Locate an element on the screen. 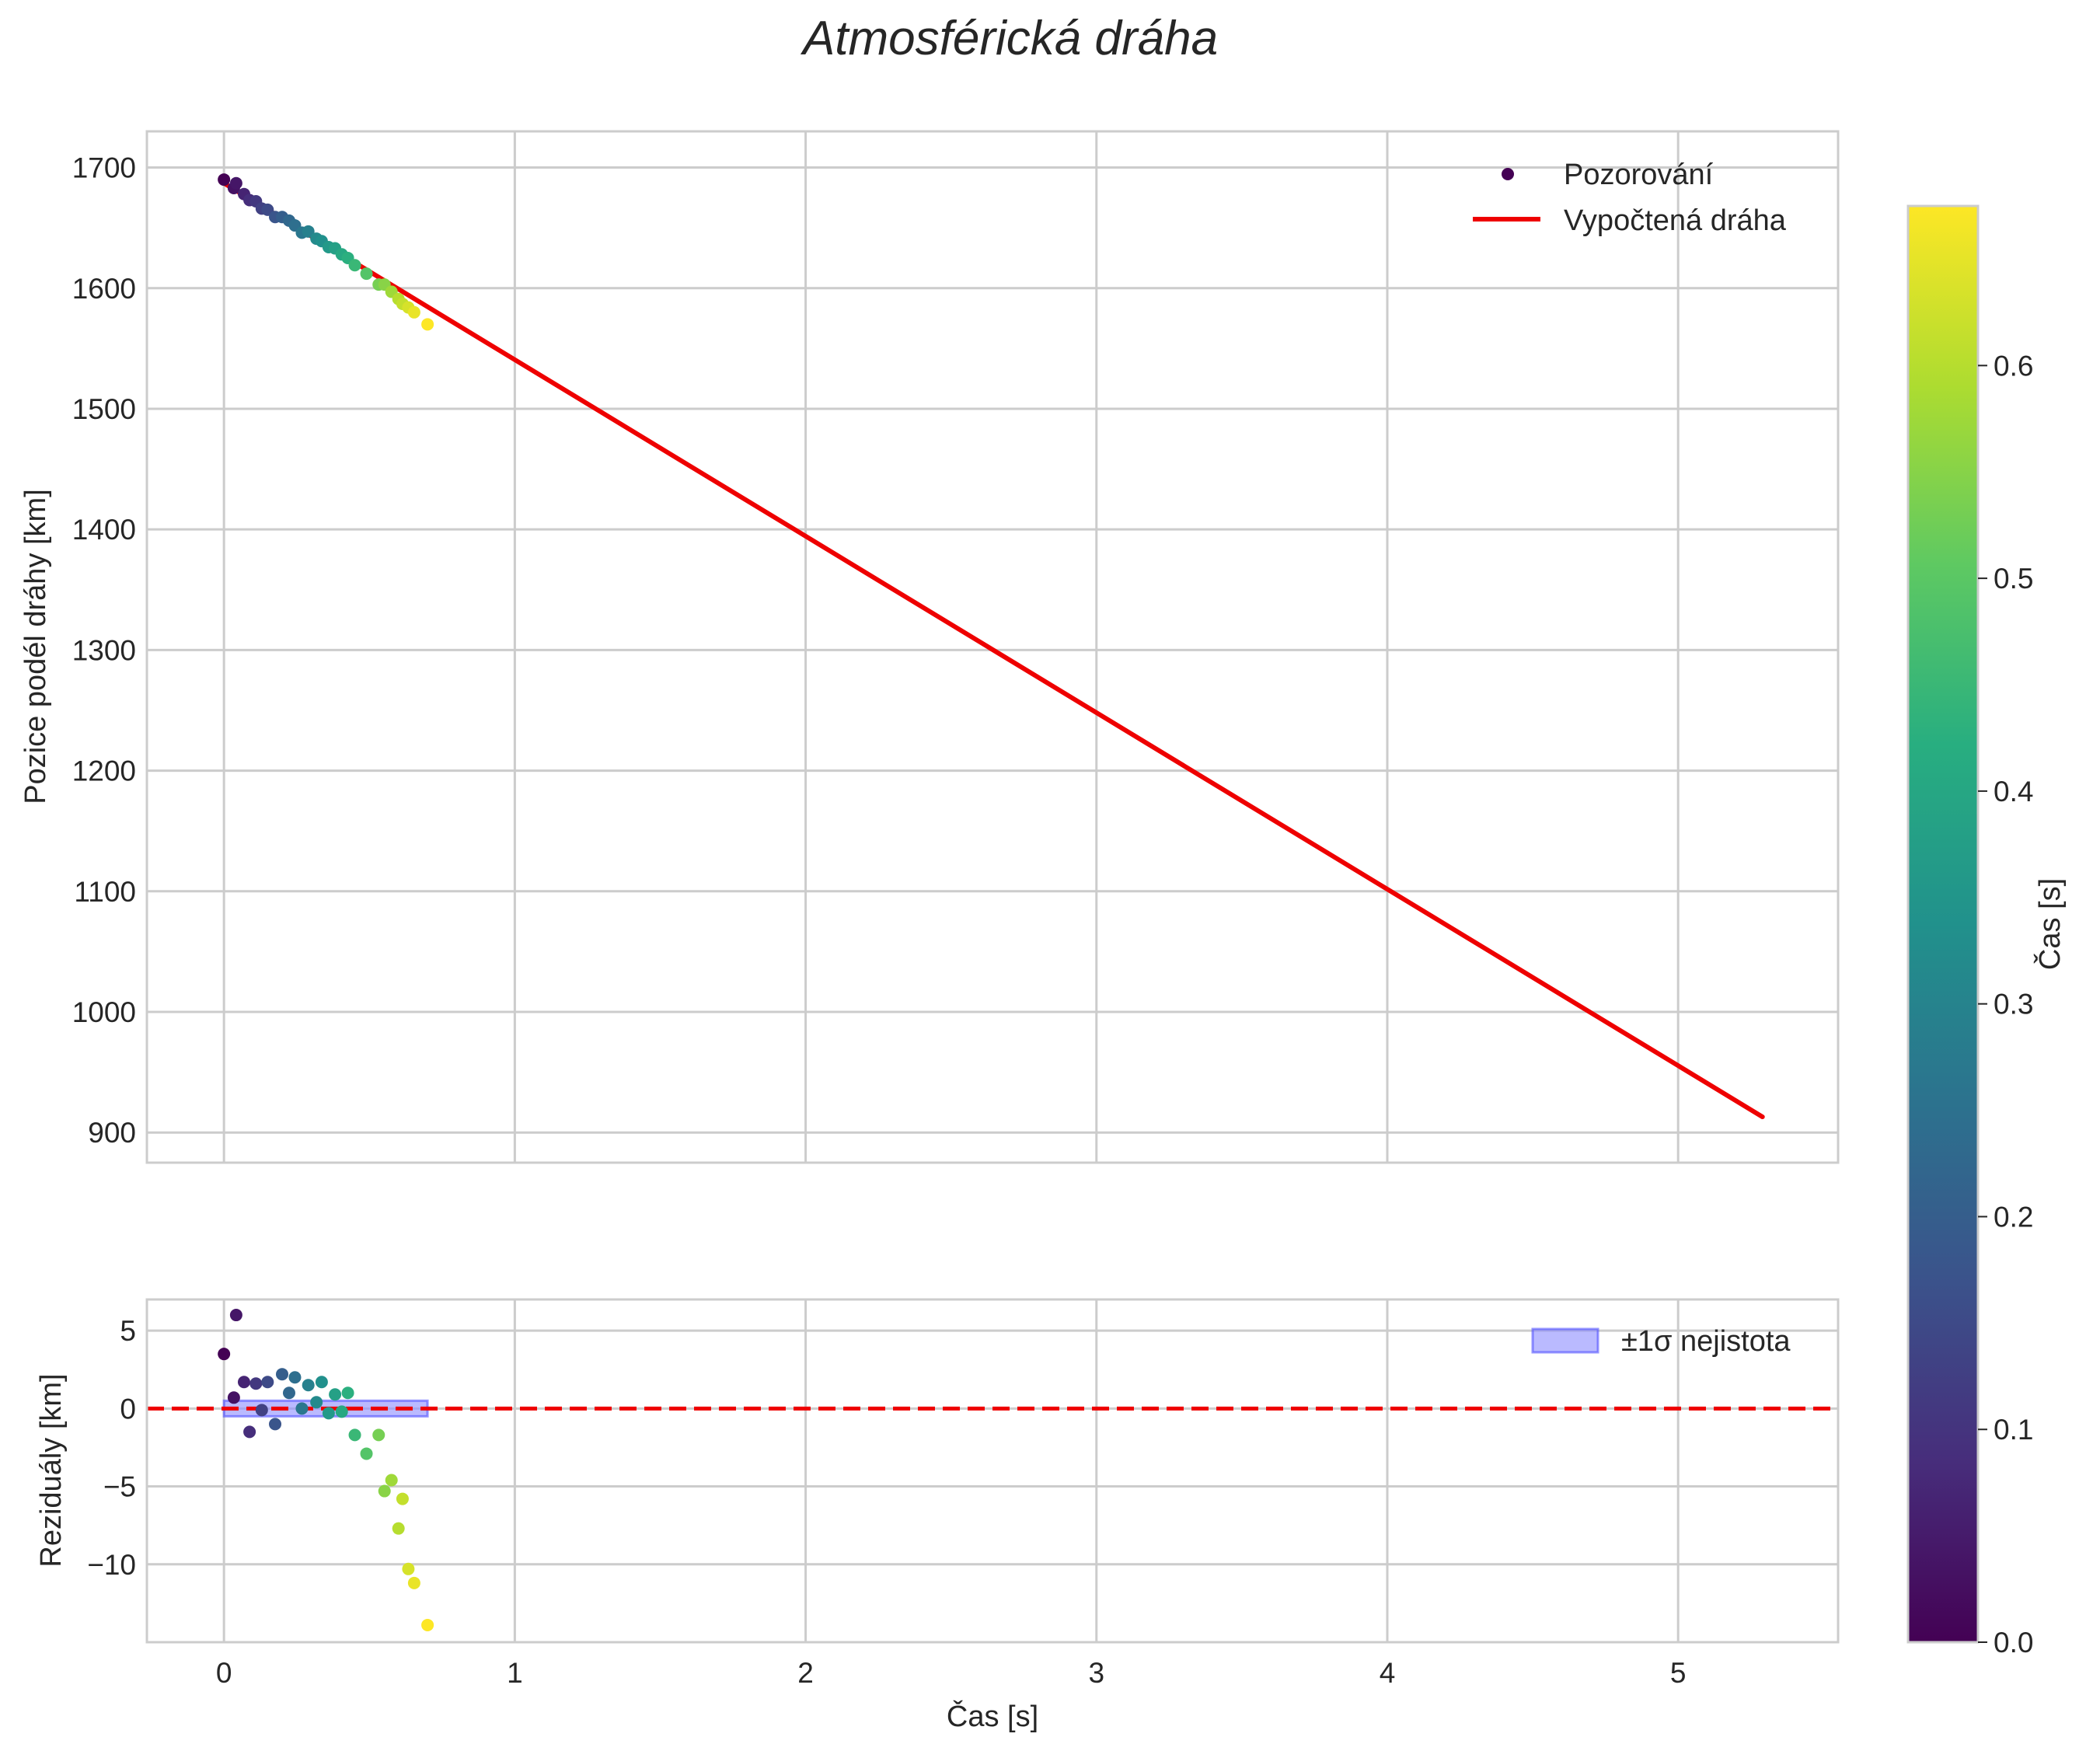 This screenshot has height=1751, width=2100. colorbar: 0.0 0.1 0.2 0.3 0.4 0.5 0.6 Čas [s] is located at coordinates (1986, 931).